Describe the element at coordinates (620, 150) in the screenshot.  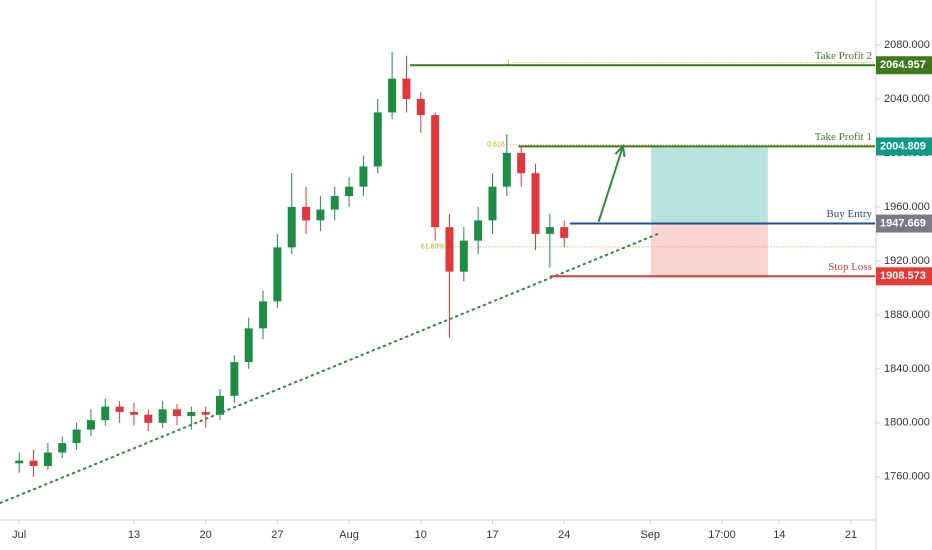
I see `arrow-head` at that location.